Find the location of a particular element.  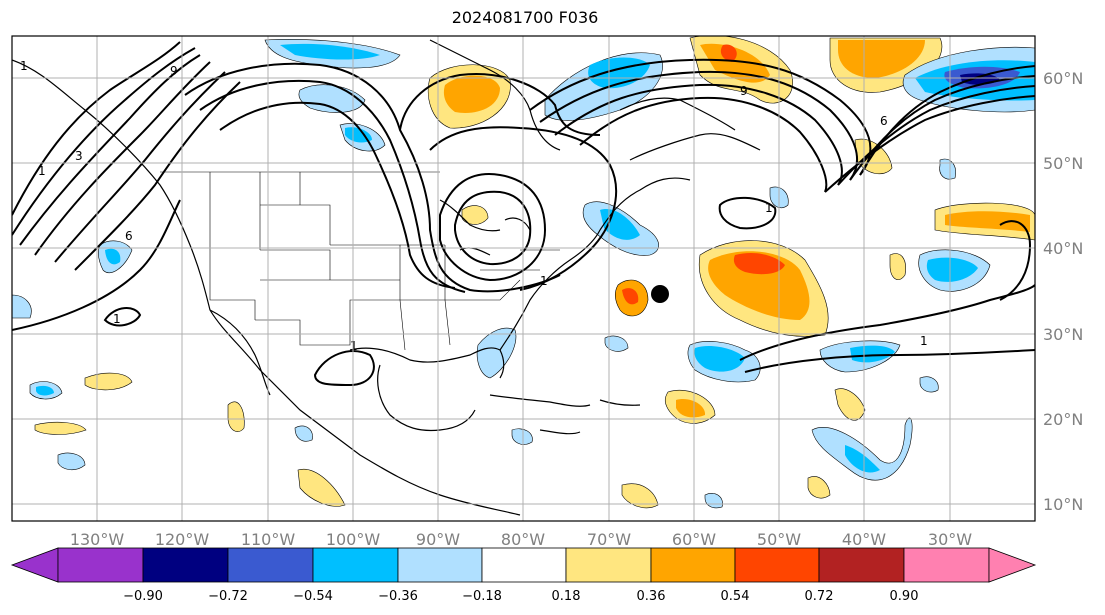

lon-label: 110°W is located at coordinates (268, 539).